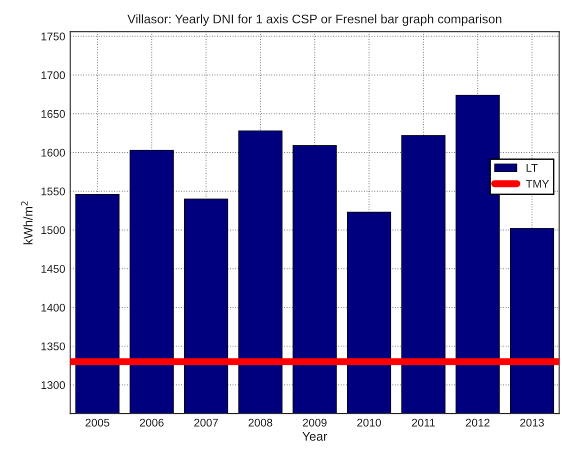 This screenshot has height=452, width=562. Describe the element at coordinates (53, 36) in the screenshot. I see `y-tick-label: 1750` at that location.